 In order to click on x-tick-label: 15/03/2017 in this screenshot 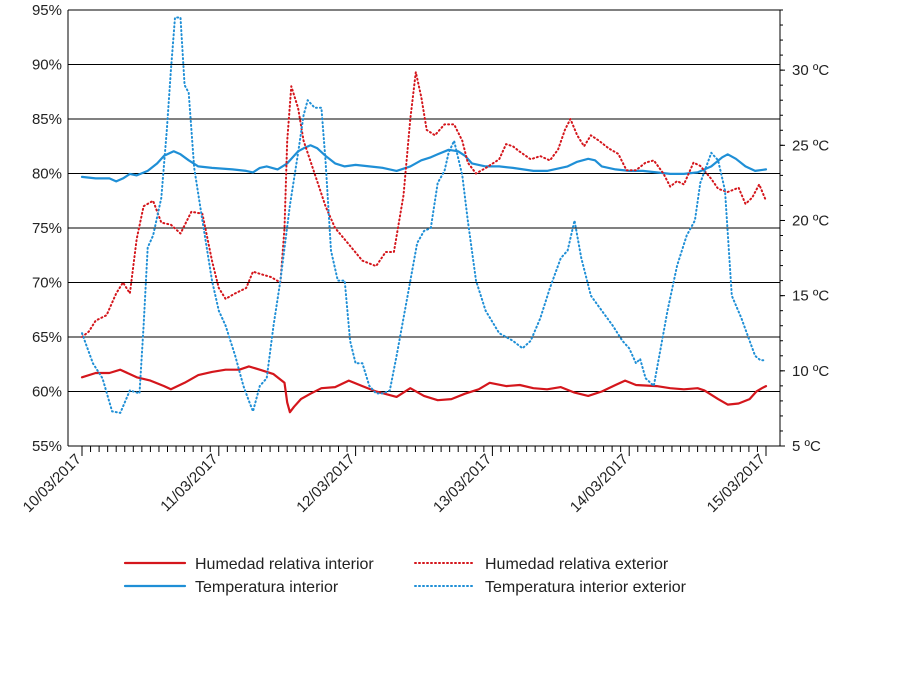, I will do `click(736, 483)`.